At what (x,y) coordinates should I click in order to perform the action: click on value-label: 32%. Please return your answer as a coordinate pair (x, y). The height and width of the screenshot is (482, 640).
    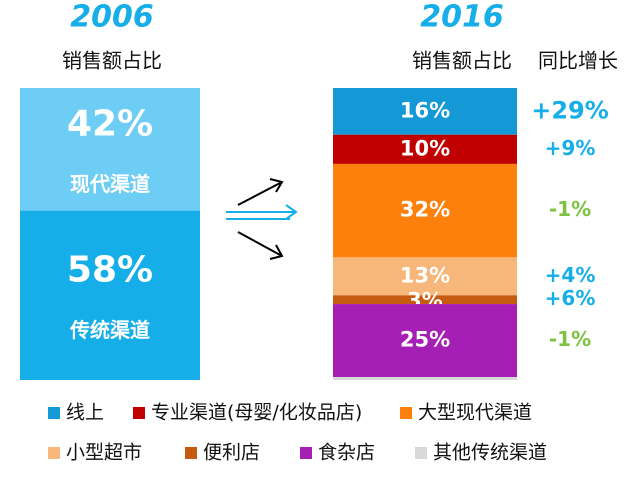
    Looking at the image, I should click on (425, 210).